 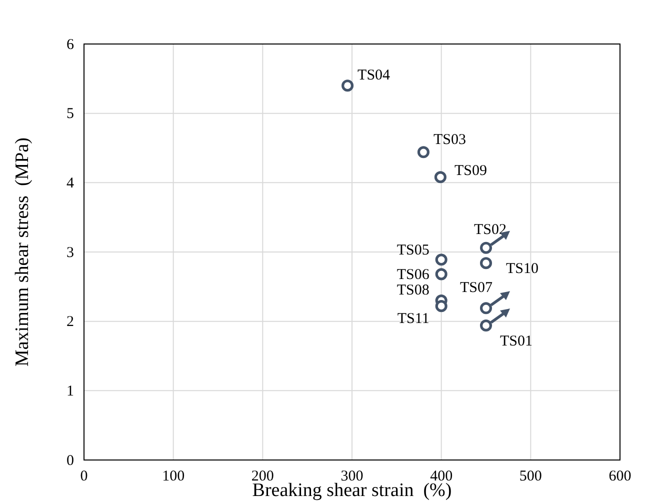 What do you see at coordinates (413, 290) in the screenshot?
I see `annotation: TS08` at bounding box center [413, 290].